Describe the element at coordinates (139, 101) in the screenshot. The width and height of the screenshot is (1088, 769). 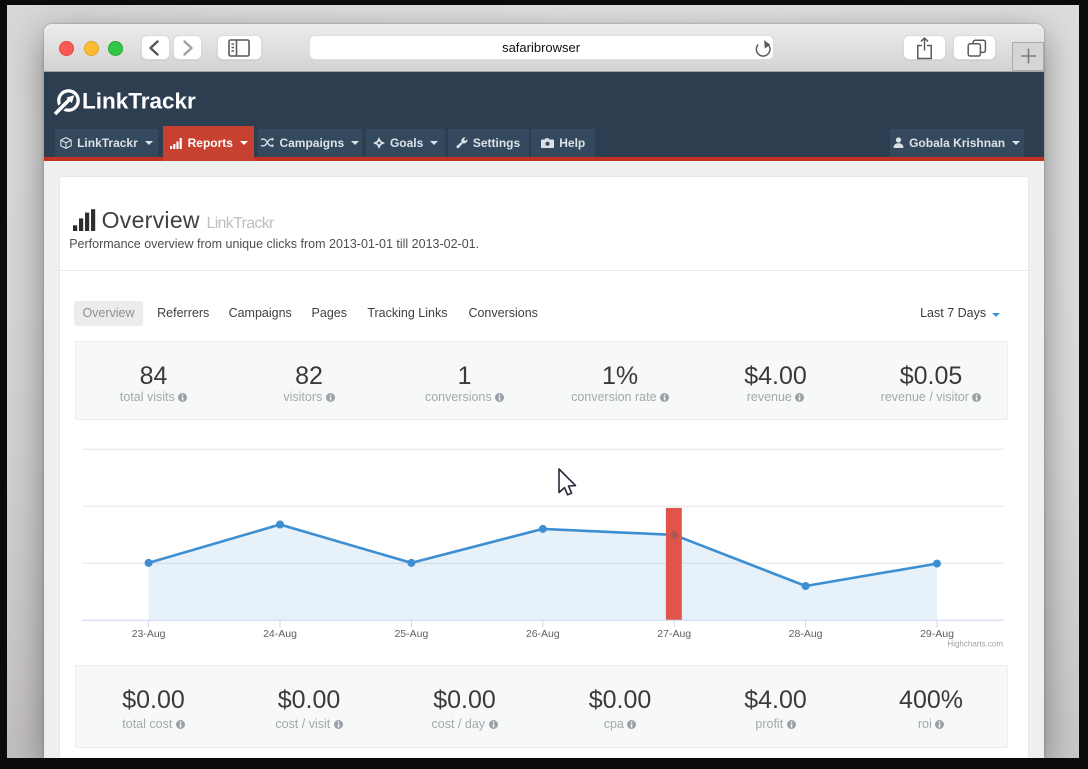
I see `svg-text: LinkTrackr` at that location.